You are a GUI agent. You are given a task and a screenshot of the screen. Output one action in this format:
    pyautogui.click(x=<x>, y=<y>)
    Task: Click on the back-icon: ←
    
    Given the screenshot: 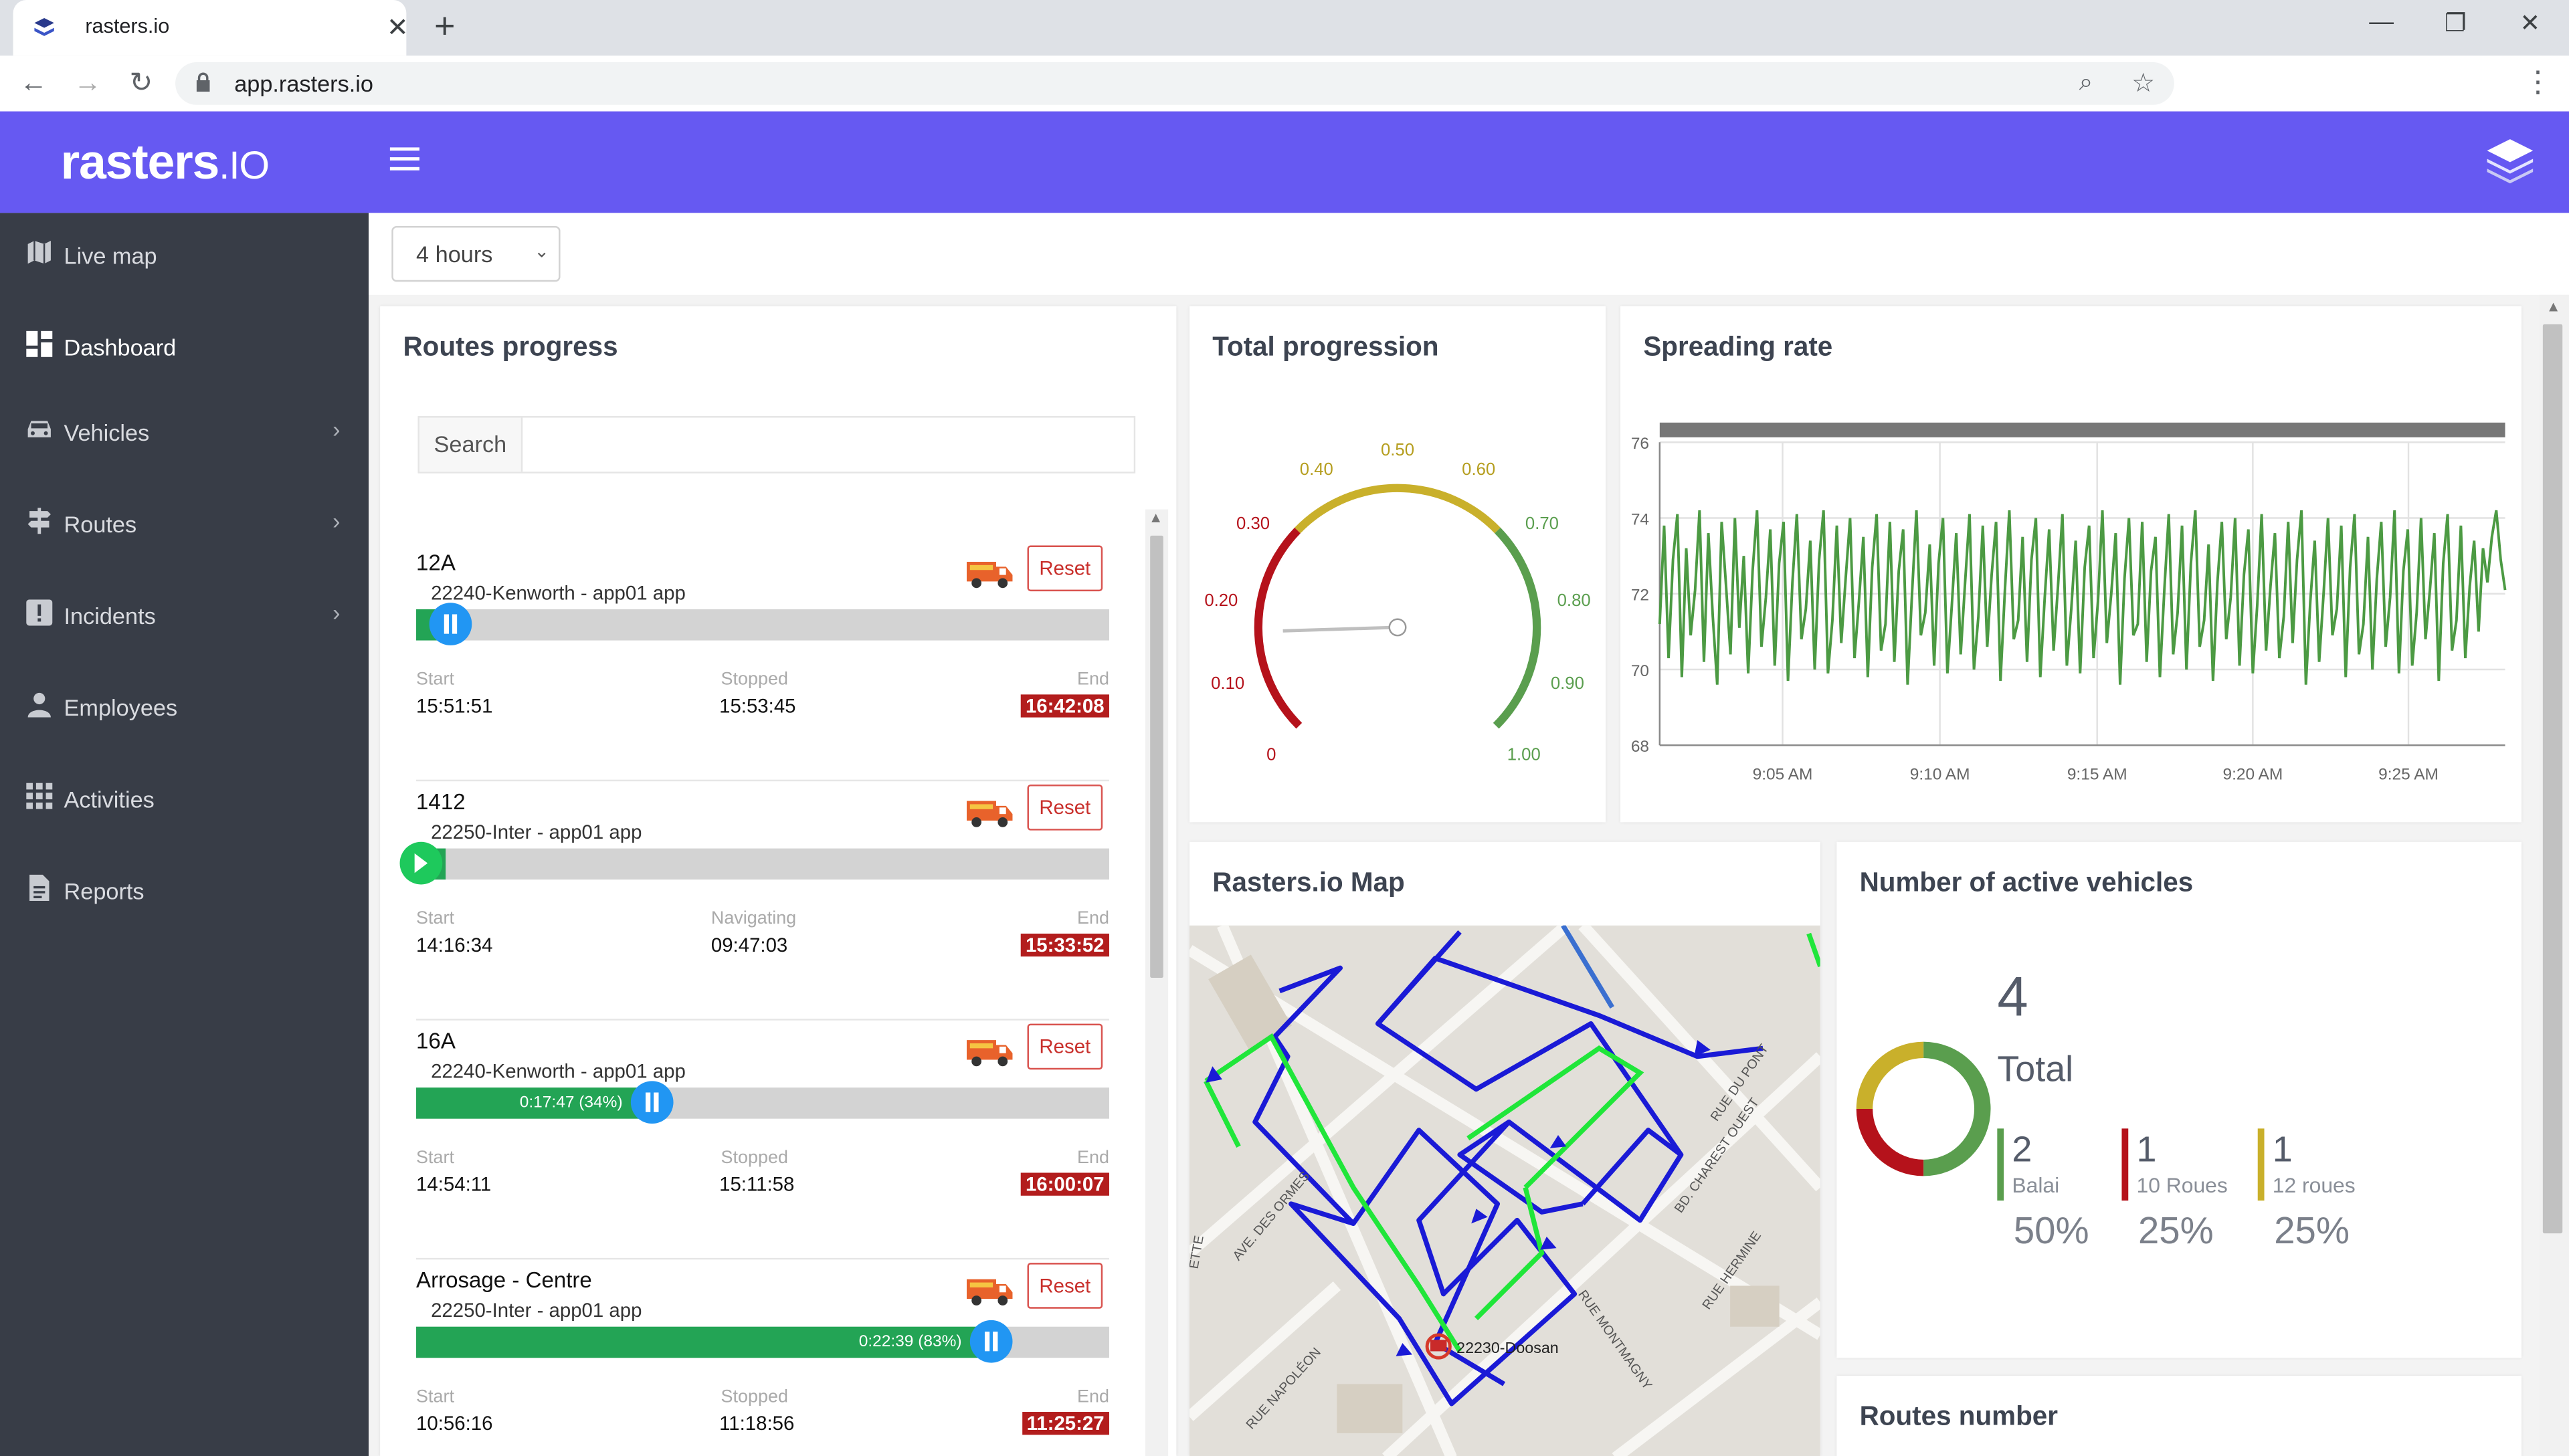 What is the action you would take?
    pyautogui.click(x=33, y=82)
    